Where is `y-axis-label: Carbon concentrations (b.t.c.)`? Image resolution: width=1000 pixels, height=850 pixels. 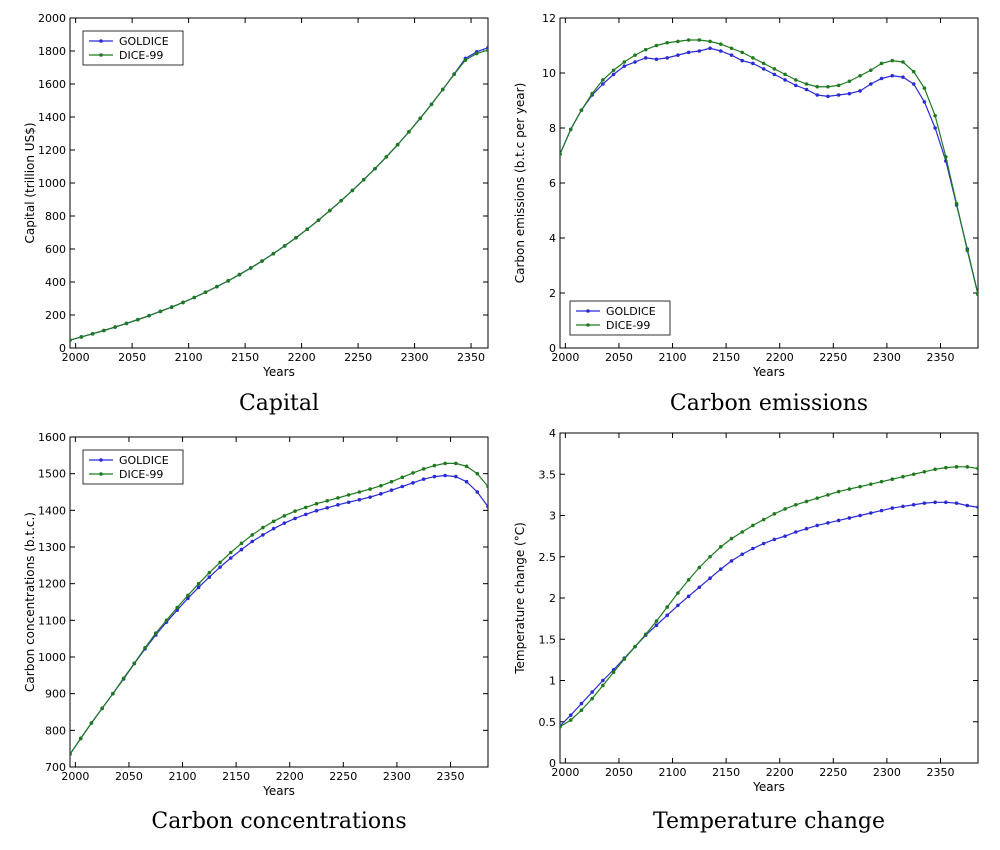
y-axis-label: Carbon concentrations (b.t.c.) is located at coordinates (30, 602).